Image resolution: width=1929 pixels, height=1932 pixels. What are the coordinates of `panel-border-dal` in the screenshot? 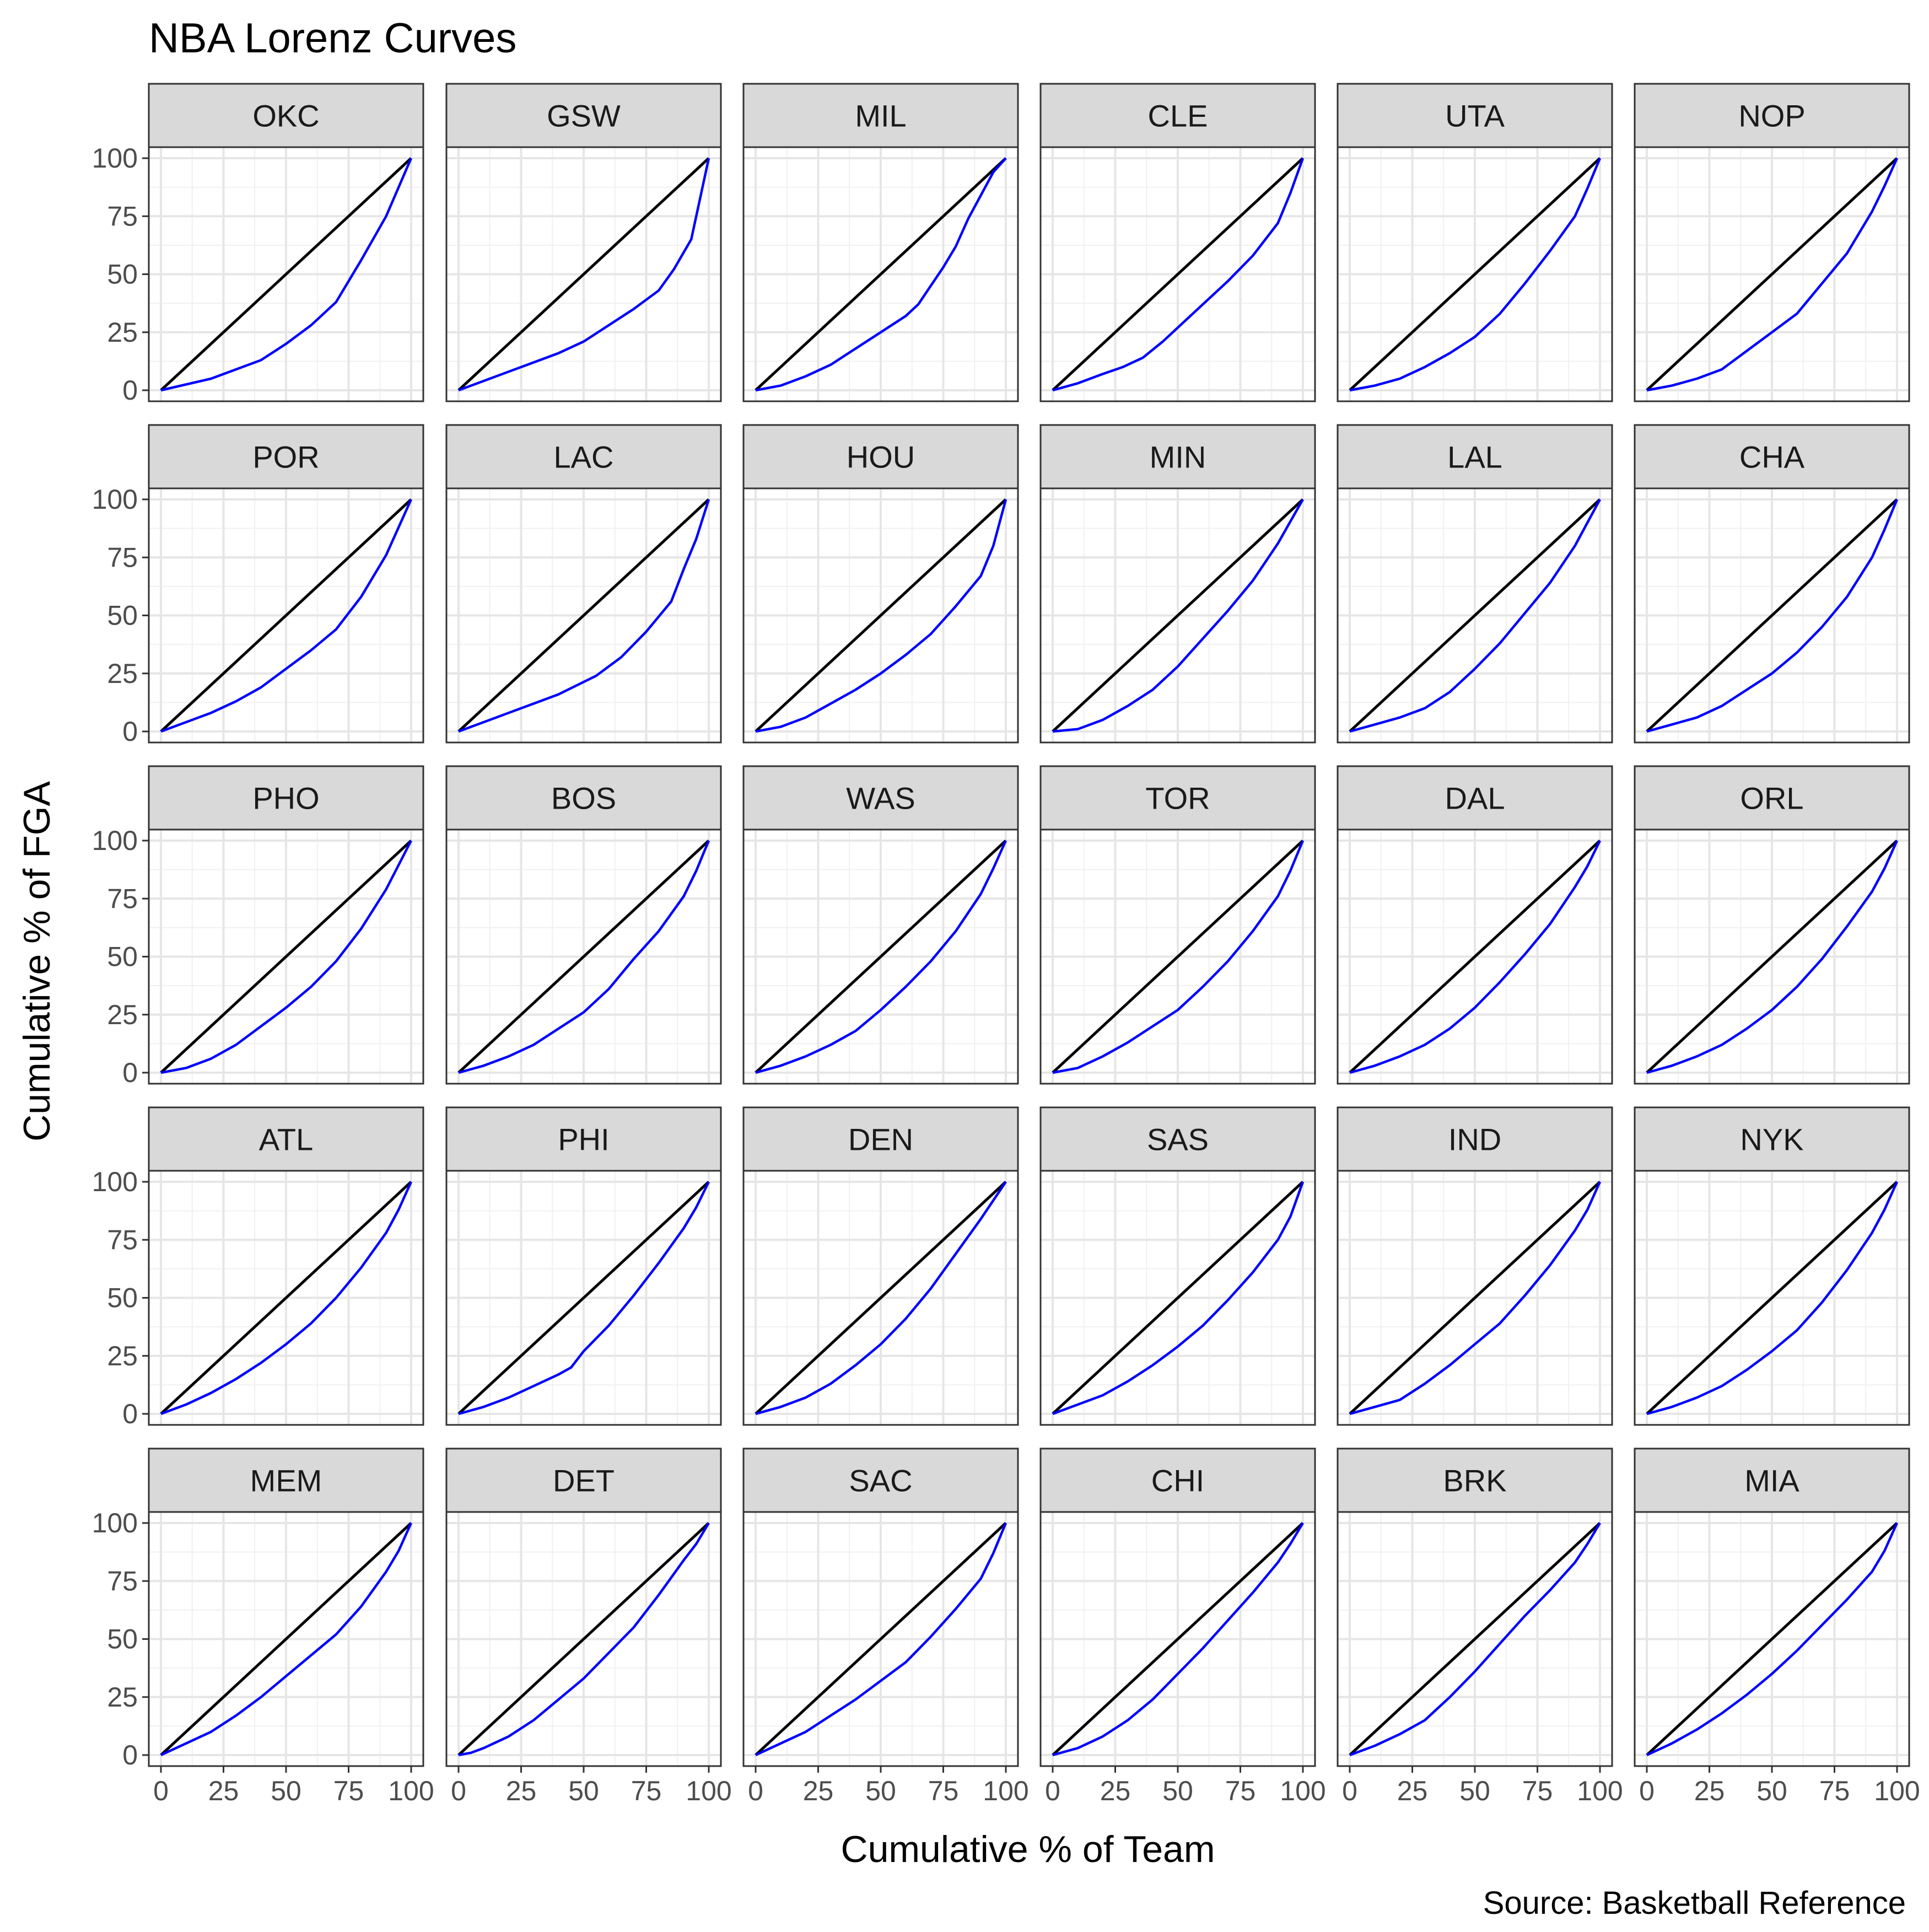 It's located at (1475, 956).